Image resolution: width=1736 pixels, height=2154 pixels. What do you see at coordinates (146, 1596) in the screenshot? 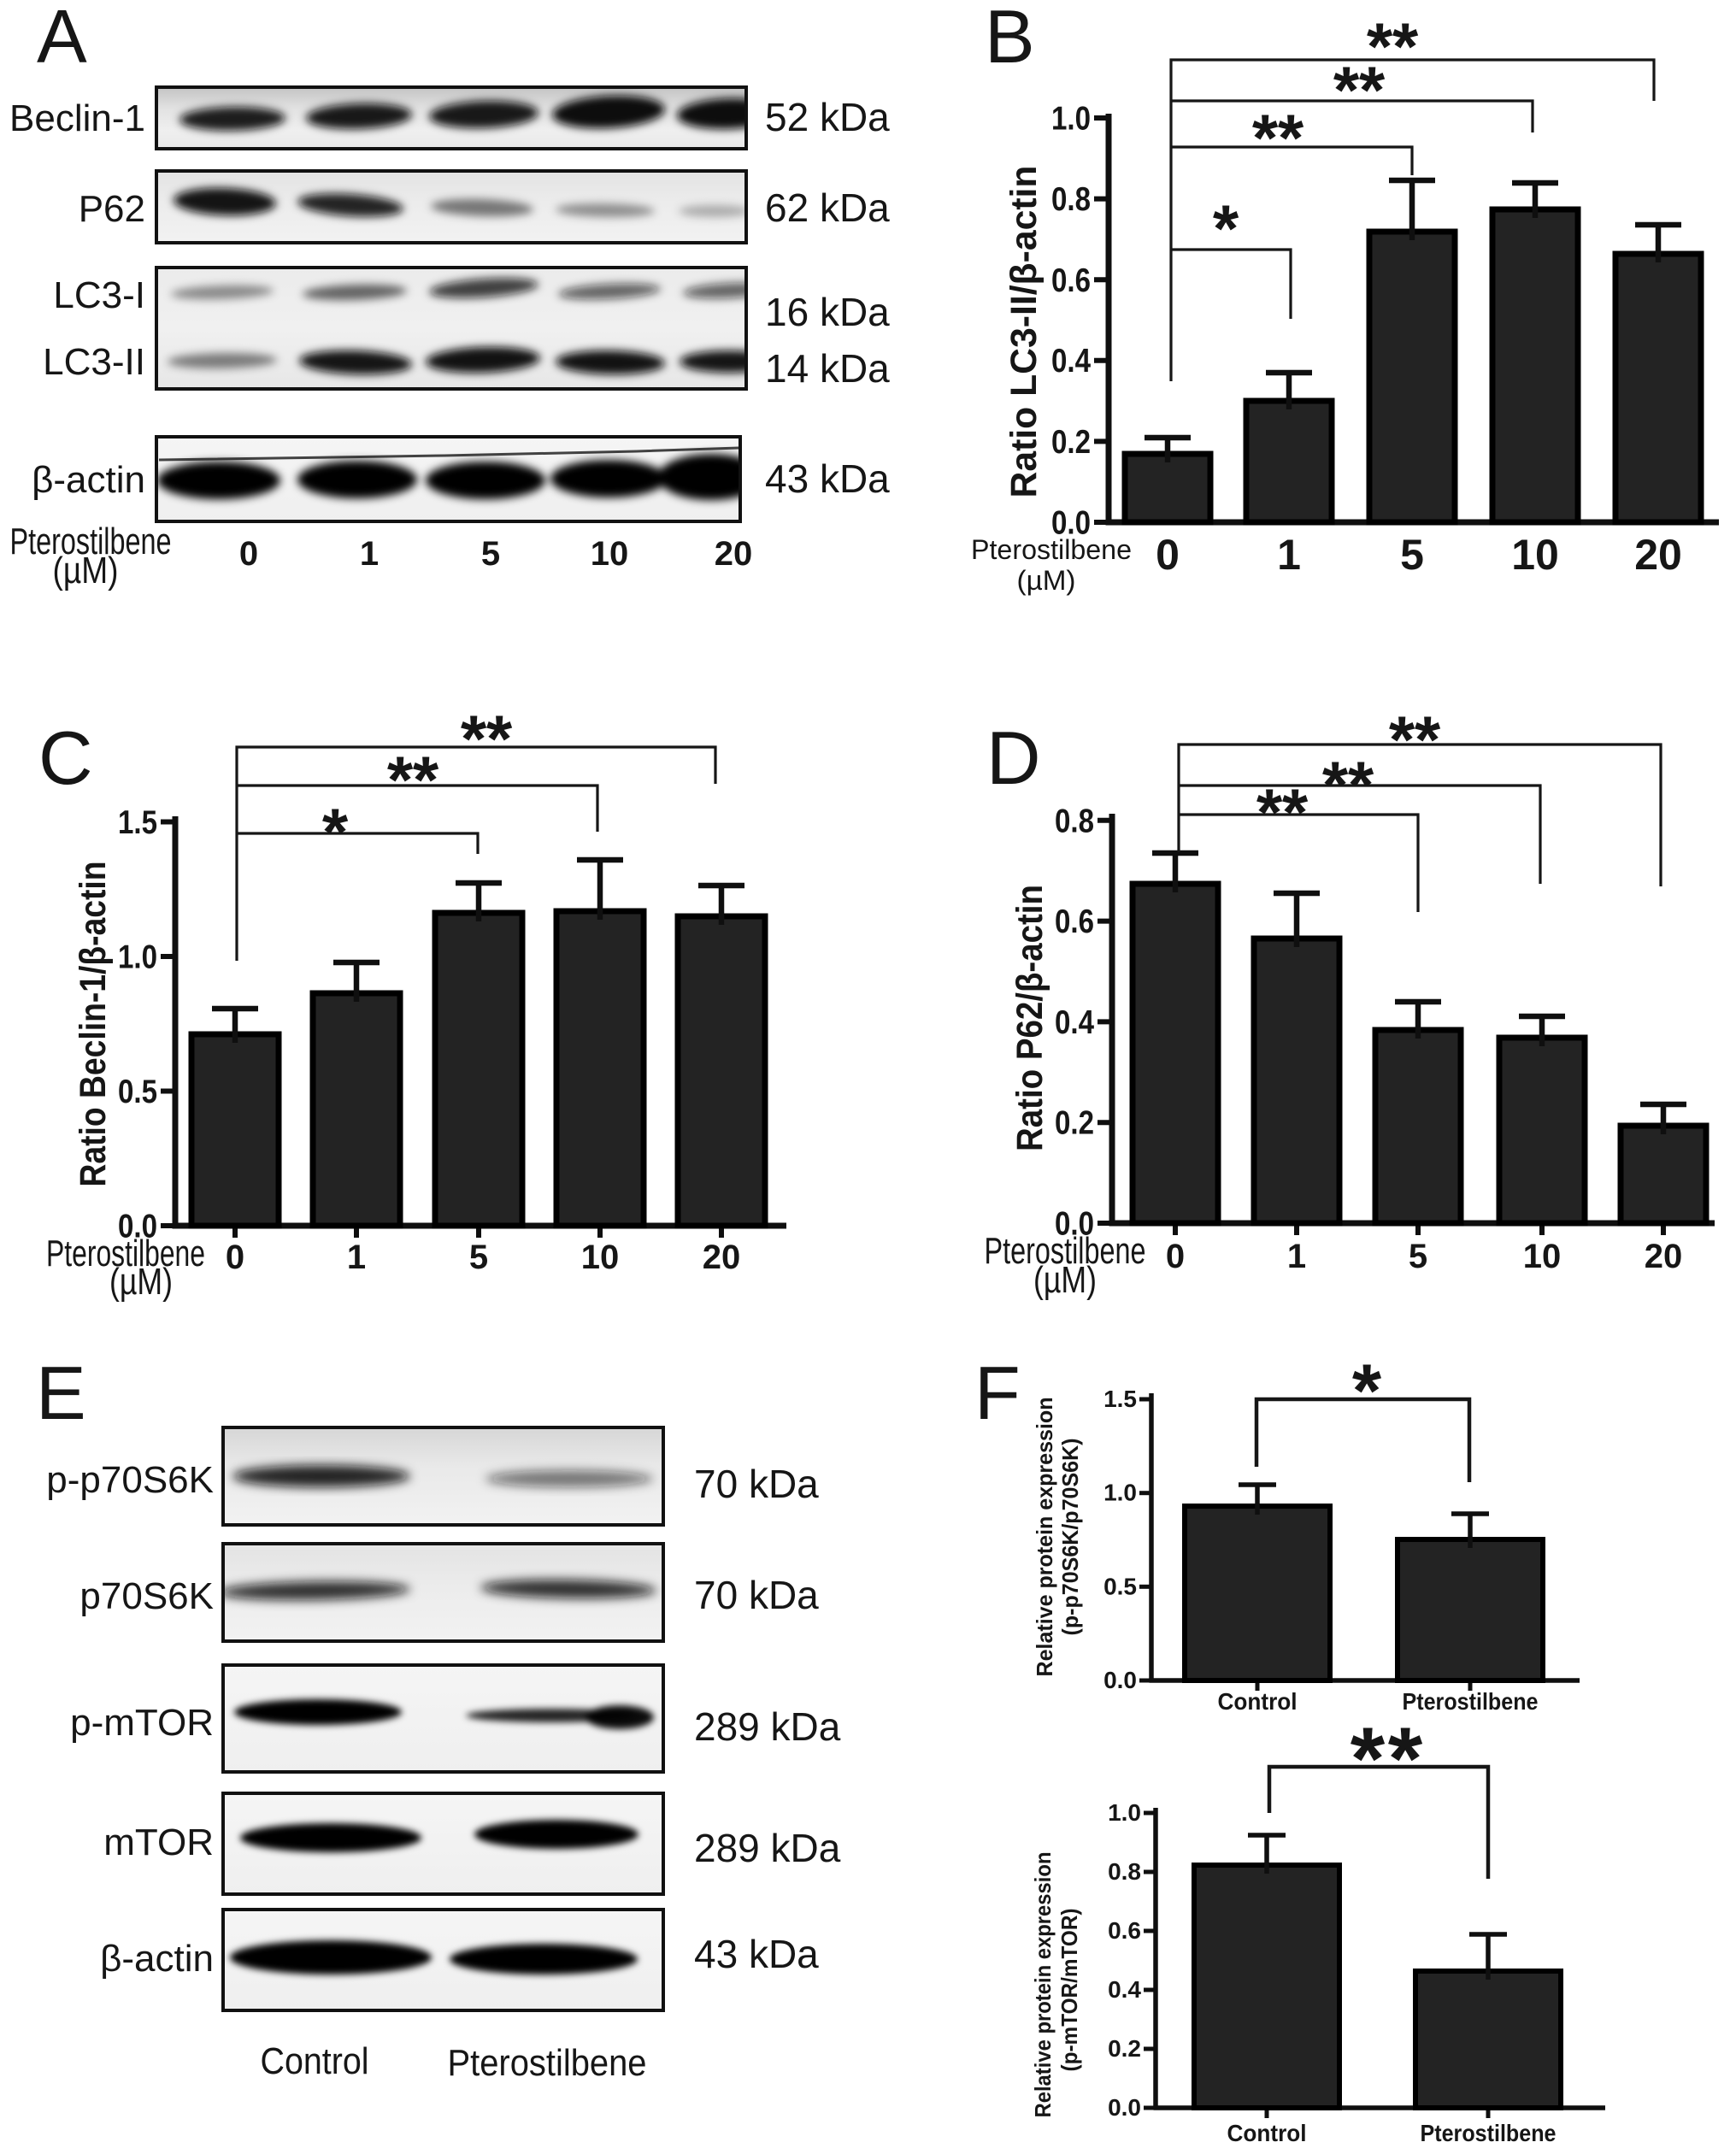
I see `svg-text: p70S6K` at bounding box center [146, 1596].